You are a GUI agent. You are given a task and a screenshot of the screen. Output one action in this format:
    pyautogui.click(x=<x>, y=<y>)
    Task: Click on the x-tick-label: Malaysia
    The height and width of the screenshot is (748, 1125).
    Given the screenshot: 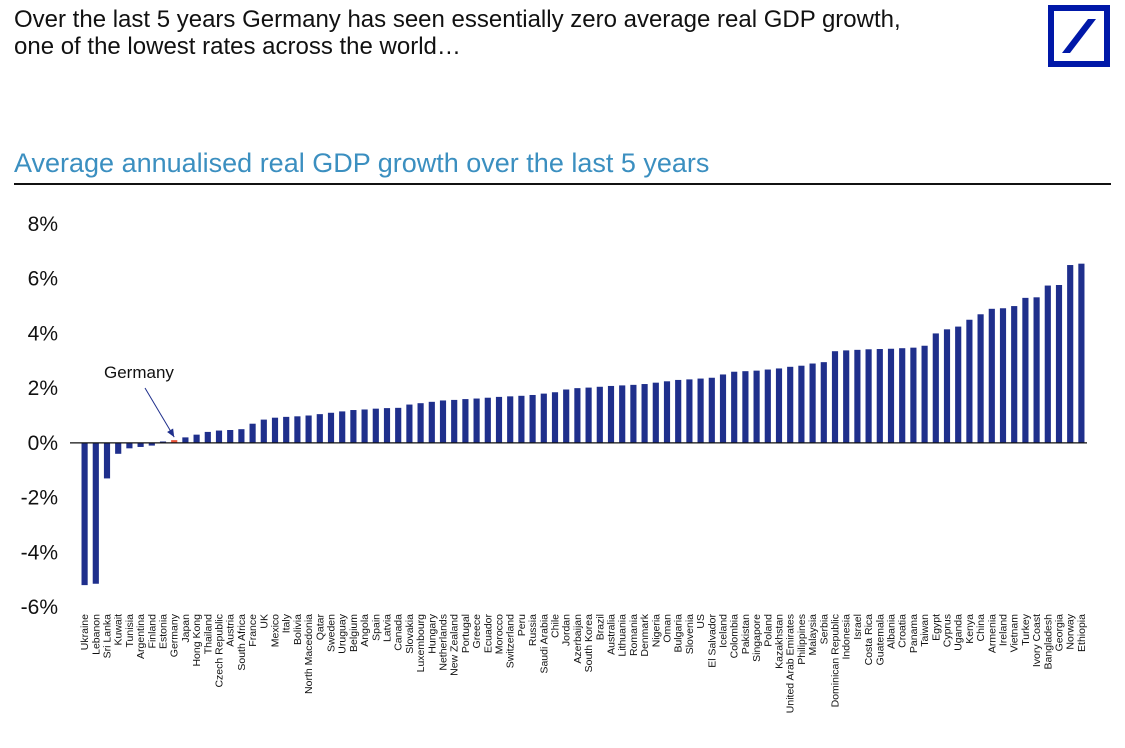 What is the action you would take?
    pyautogui.click(x=813, y=635)
    